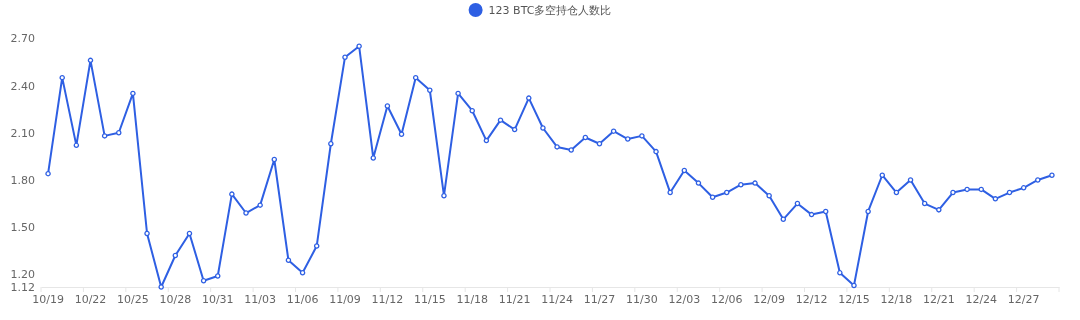 The height and width of the screenshot is (320, 1080). I want to click on x-tick-label: 10/22, so click(90, 299).